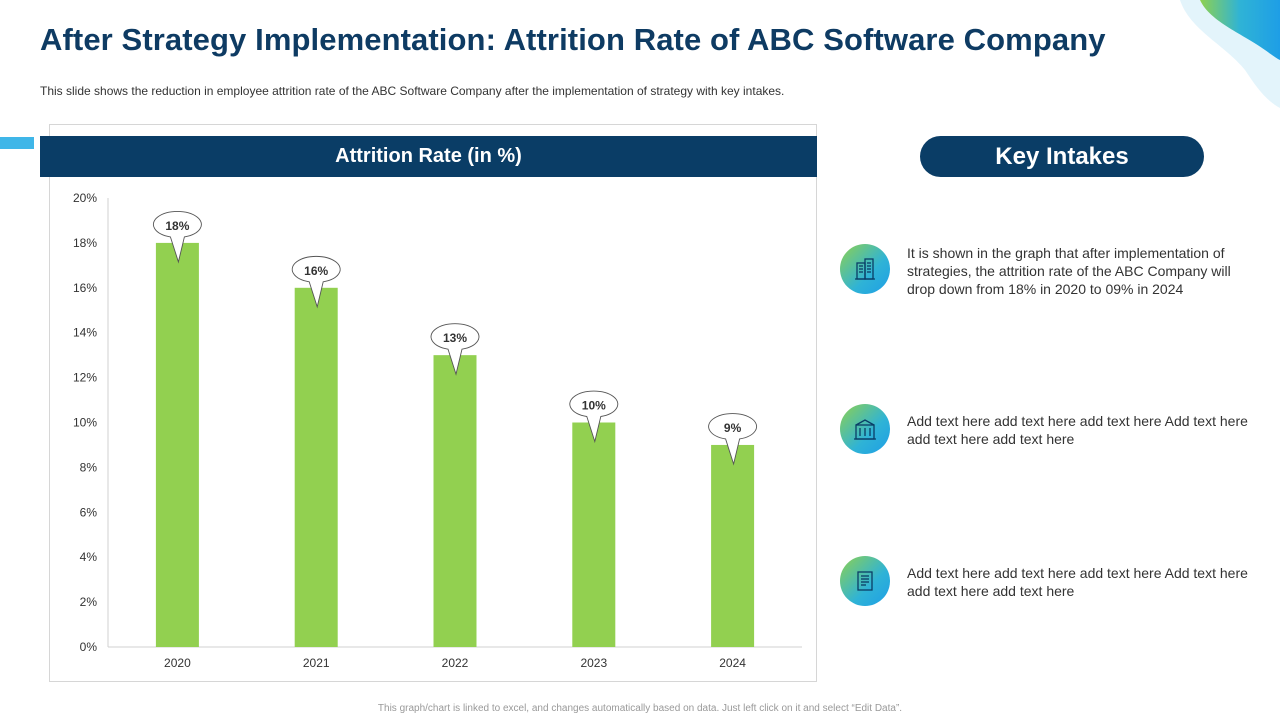 The height and width of the screenshot is (720, 1280). I want to click on y-tick-label: 8%, so click(89, 467).